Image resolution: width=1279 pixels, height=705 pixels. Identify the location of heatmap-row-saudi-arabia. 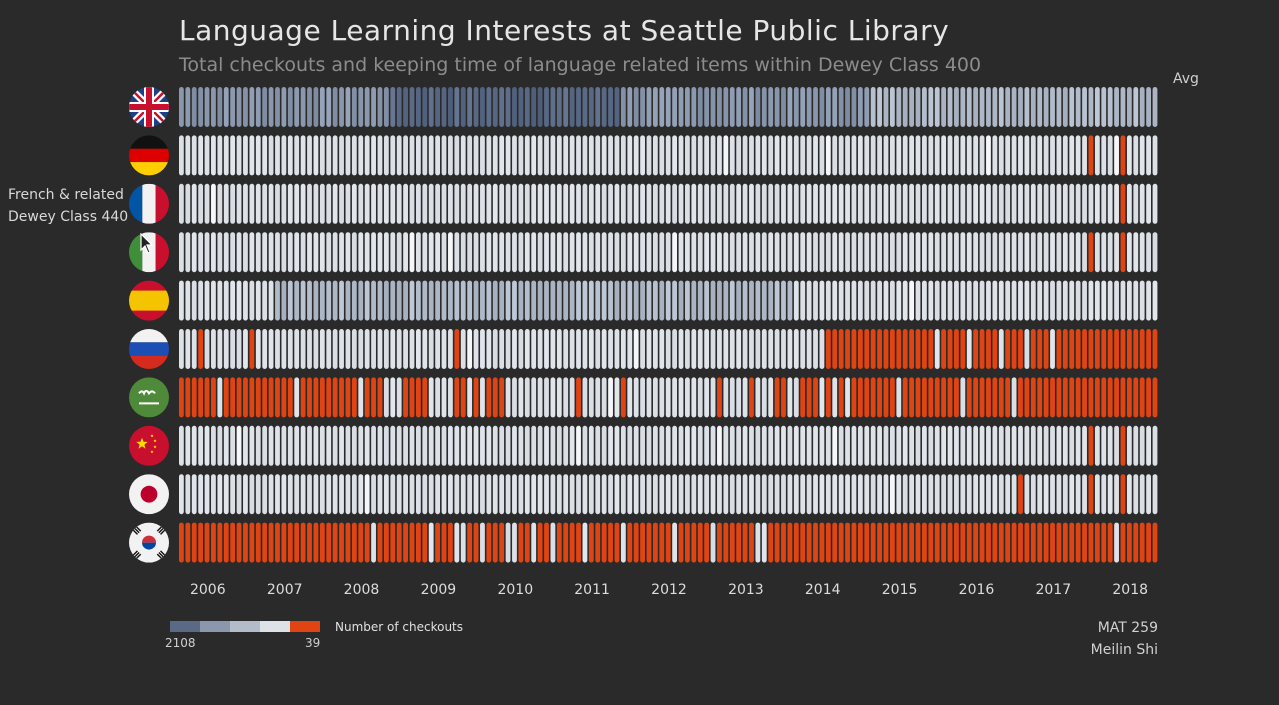
(668, 397).